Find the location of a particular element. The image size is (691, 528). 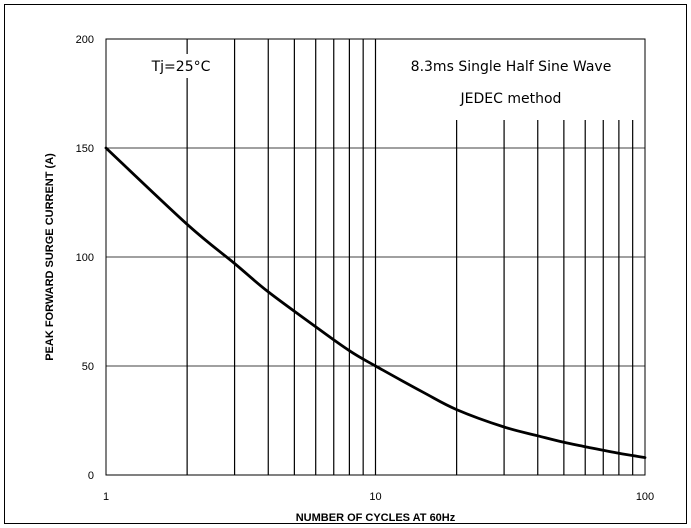

y-tick-label: 200 is located at coordinates (85, 40).